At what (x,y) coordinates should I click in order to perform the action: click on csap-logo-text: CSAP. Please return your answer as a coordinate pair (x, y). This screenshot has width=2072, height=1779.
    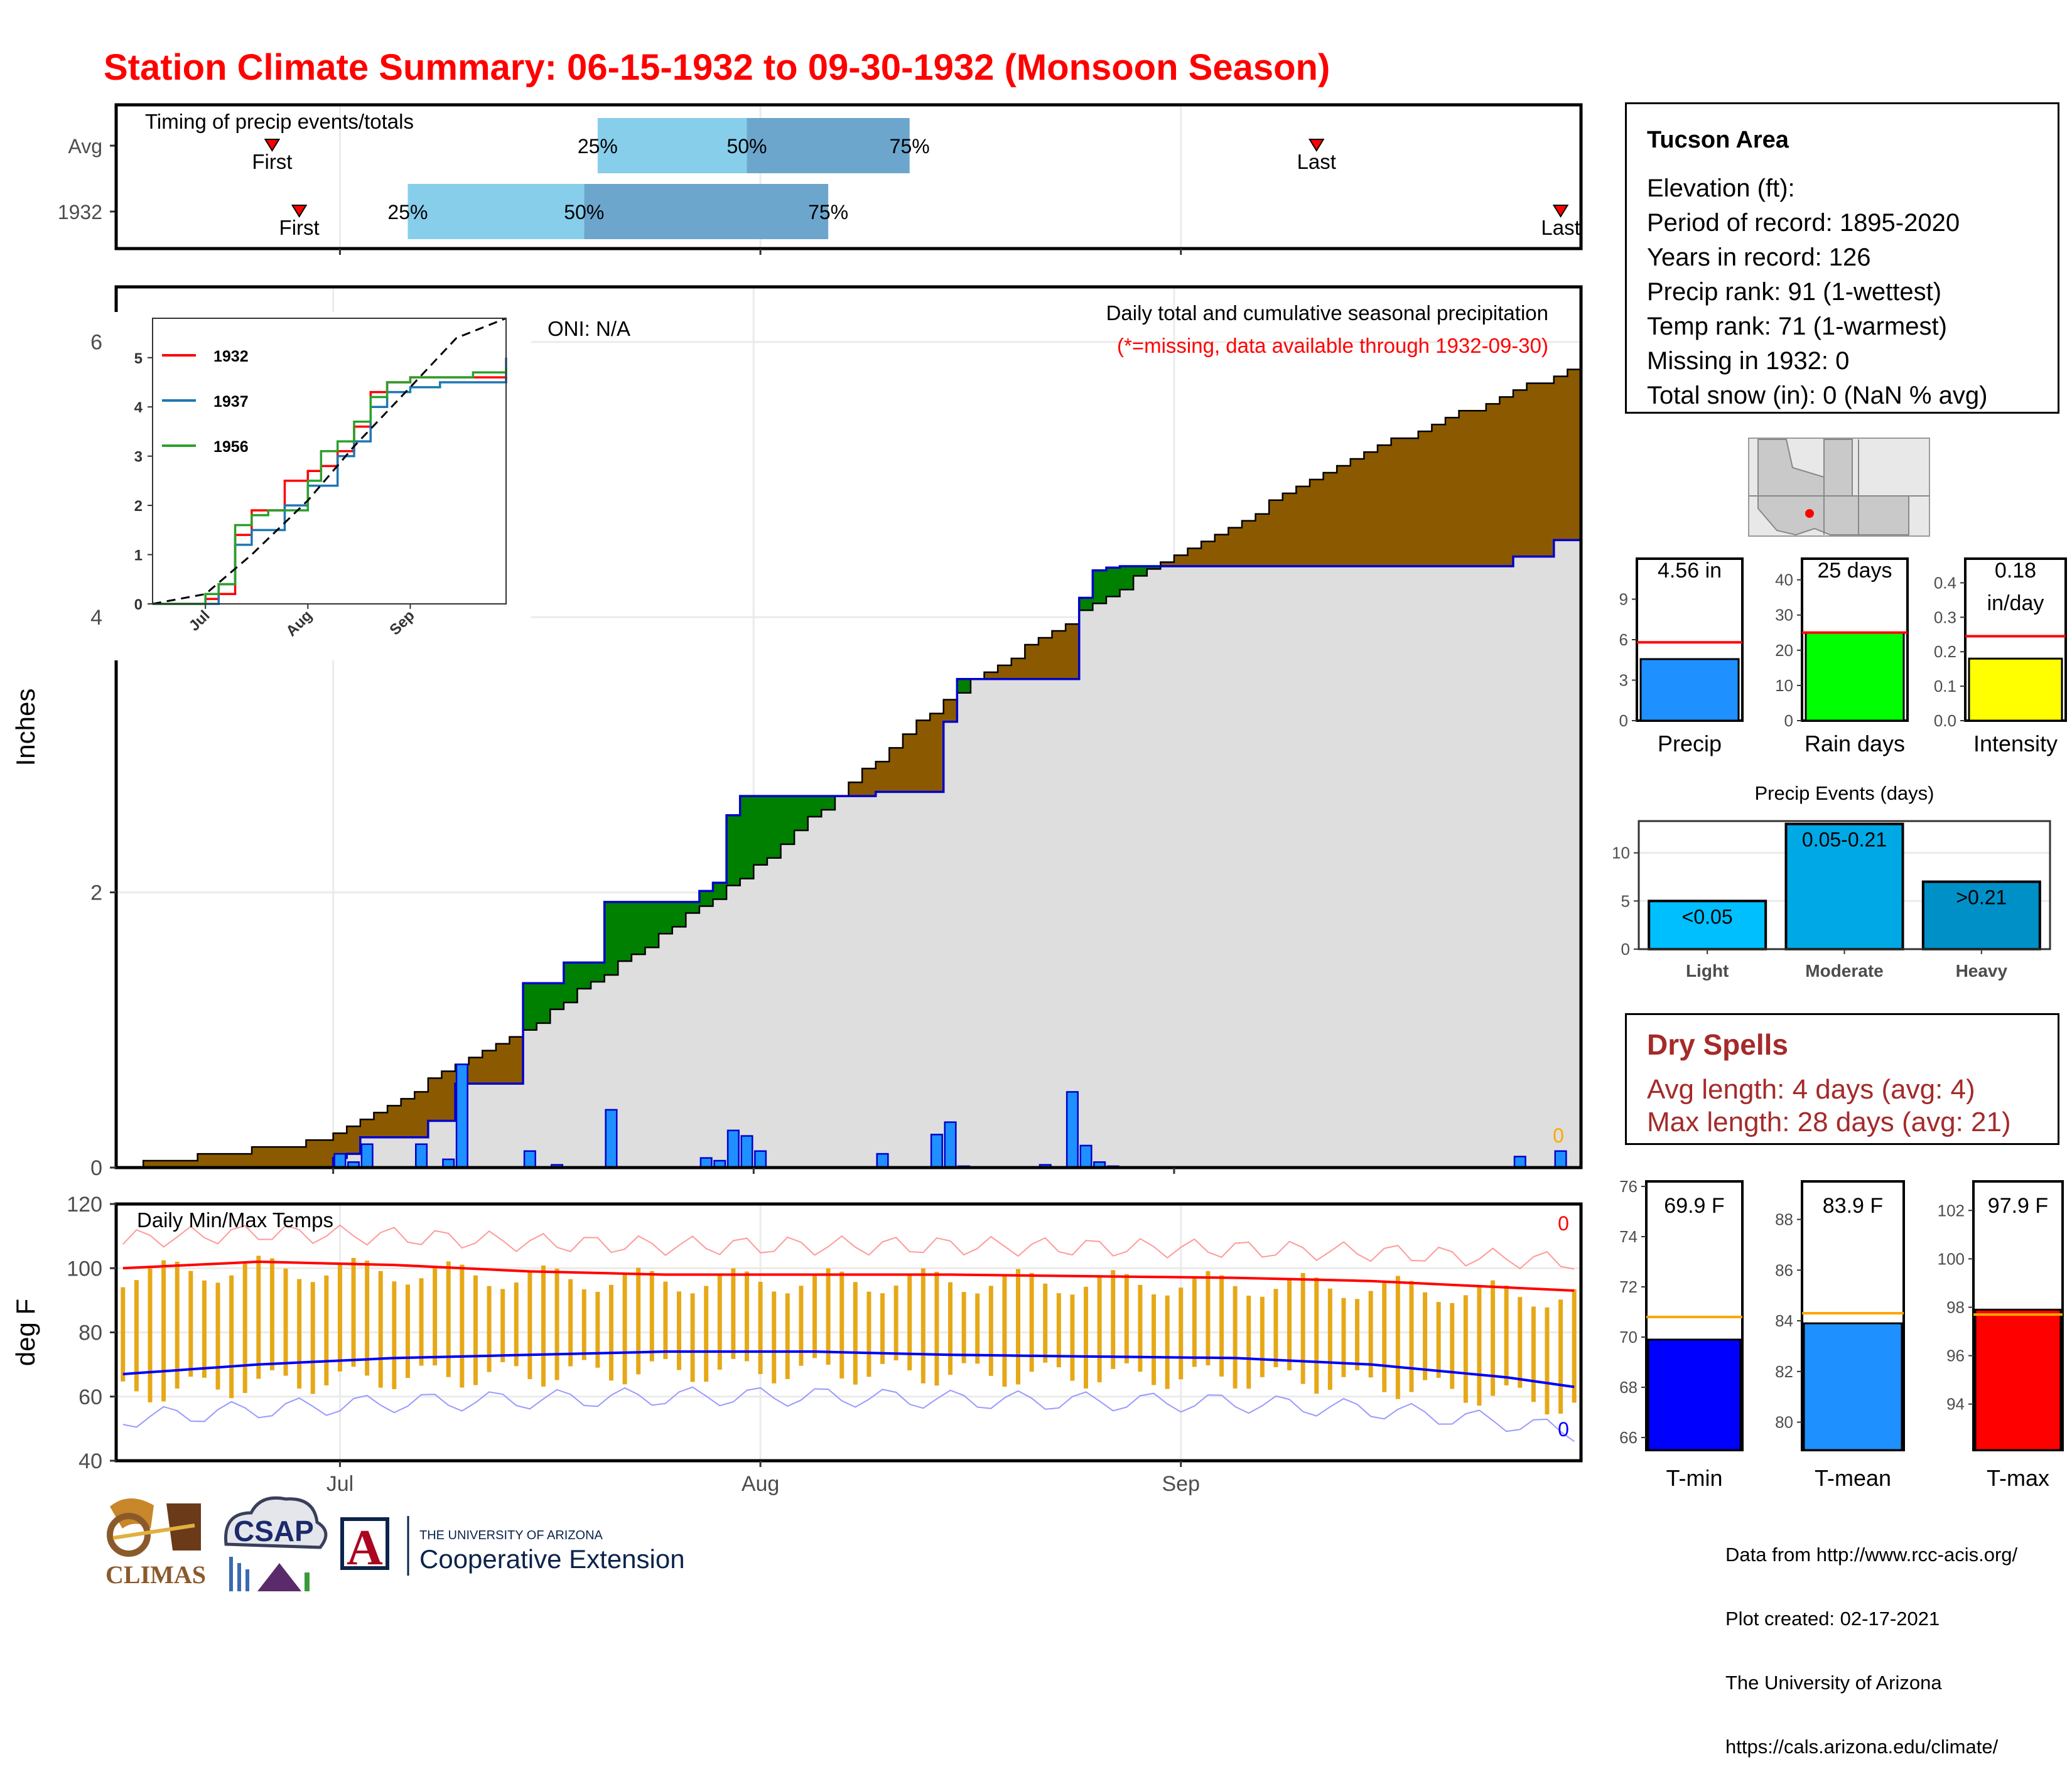
    Looking at the image, I should click on (274, 1531).